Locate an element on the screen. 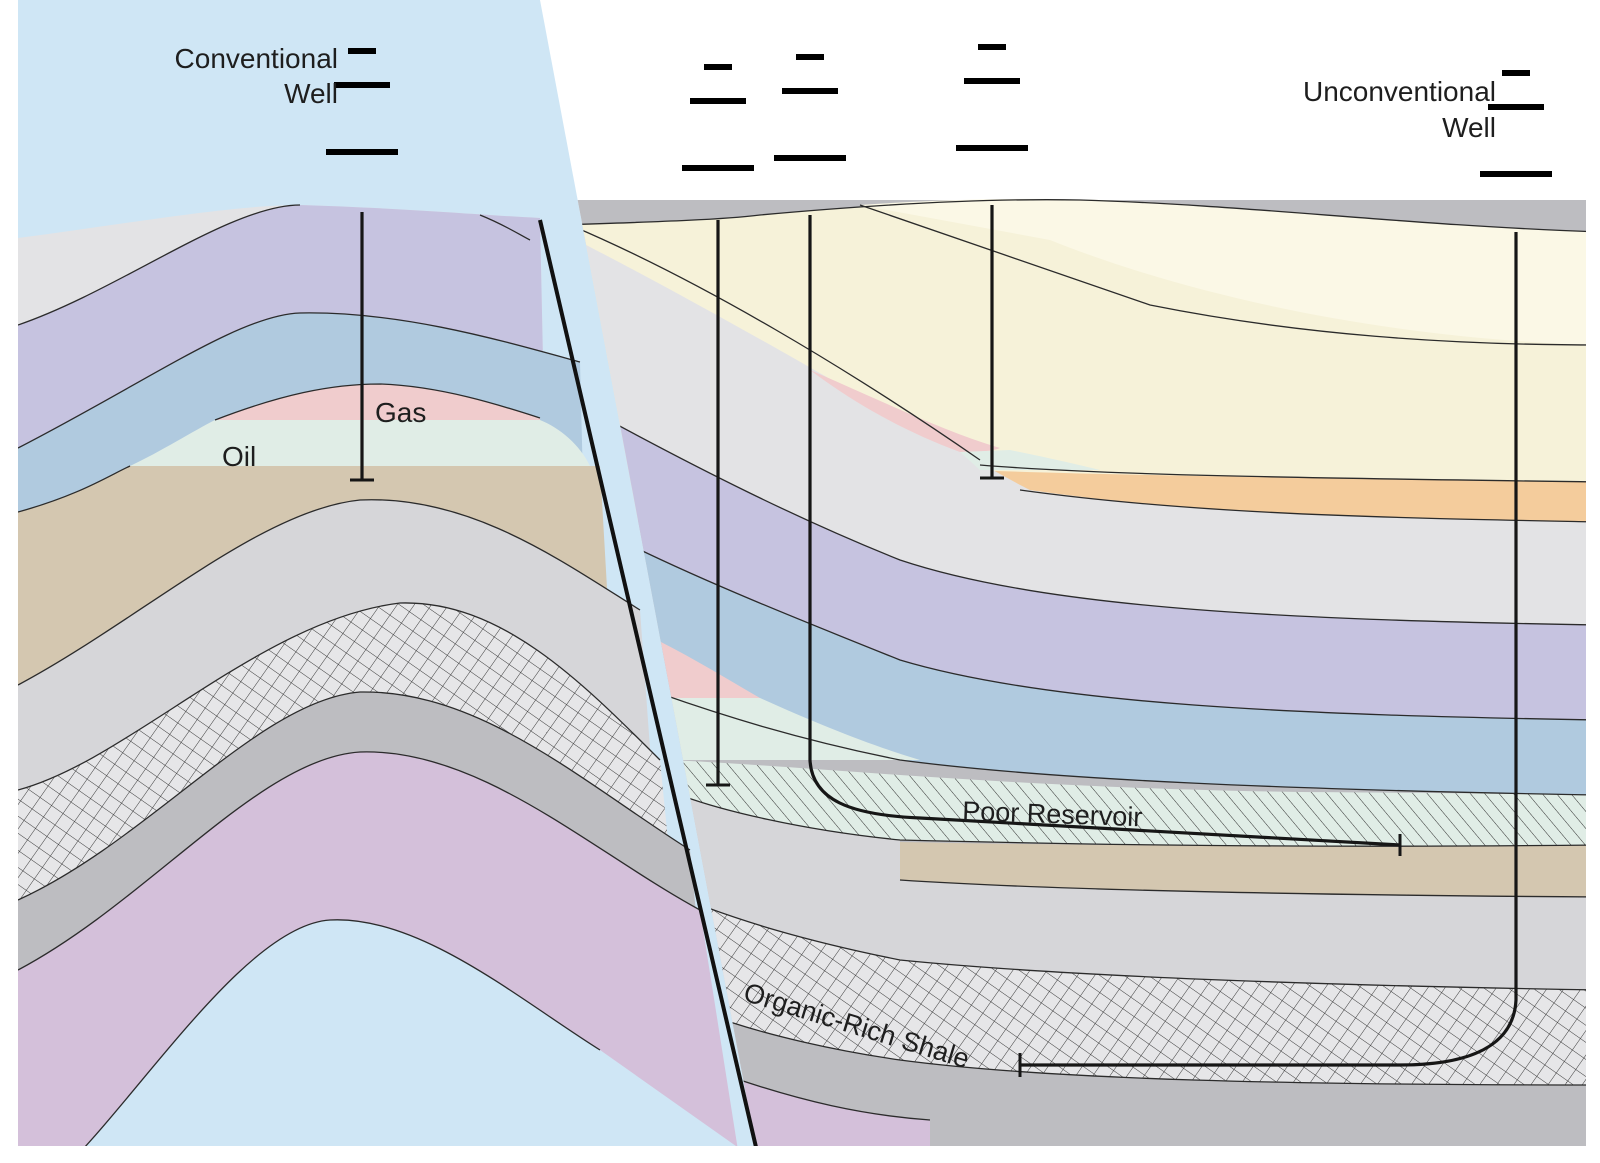  oil-zone-right is located at coordinates (1030, 460).